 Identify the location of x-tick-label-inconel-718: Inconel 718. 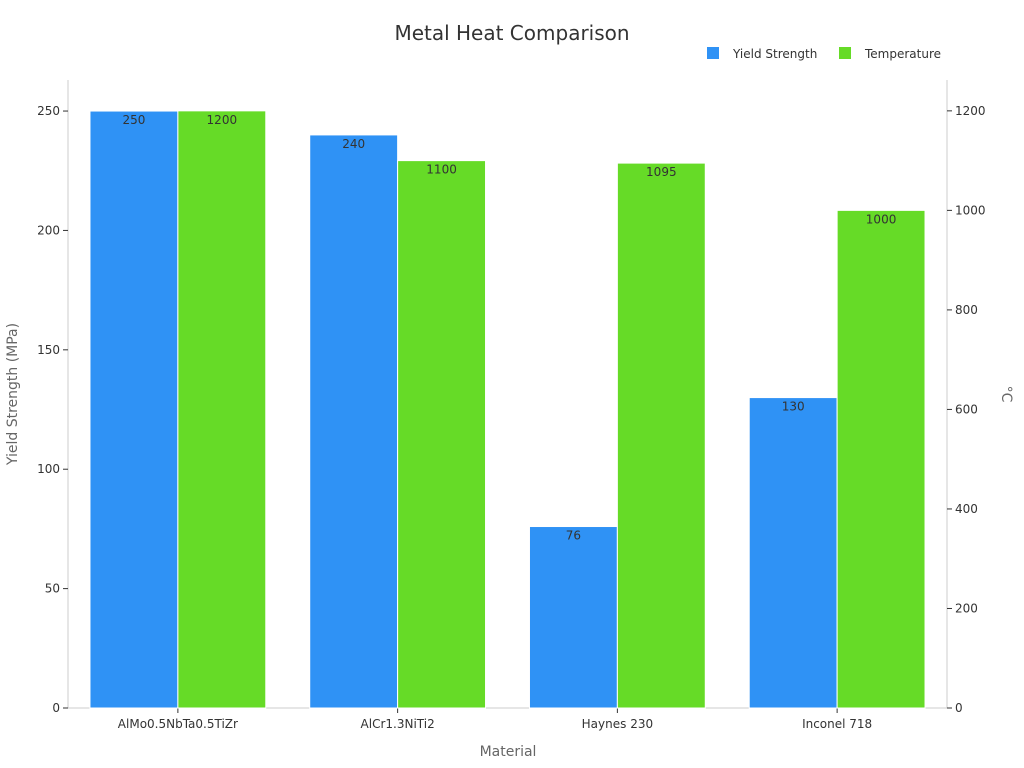
(837, 724).